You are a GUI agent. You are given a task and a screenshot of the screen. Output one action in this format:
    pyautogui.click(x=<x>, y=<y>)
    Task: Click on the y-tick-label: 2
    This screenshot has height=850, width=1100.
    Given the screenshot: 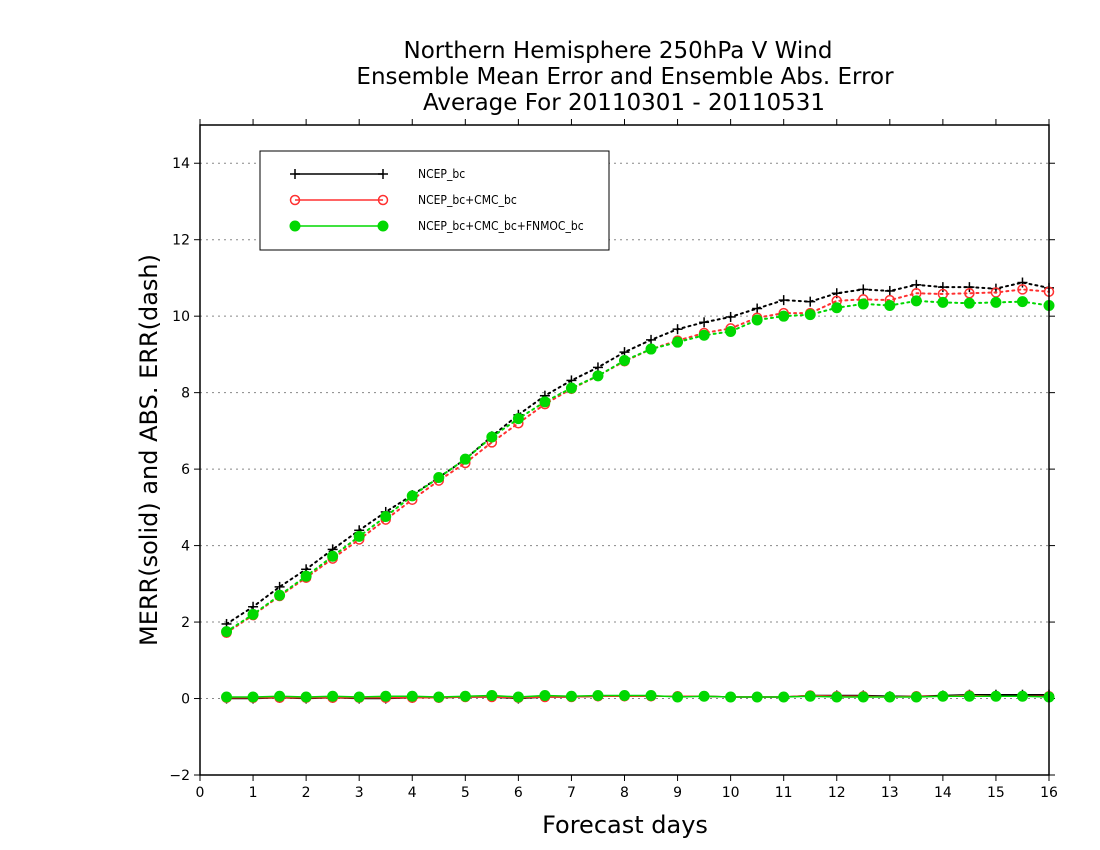 What is the action you would take?
    pyautogui.click(x=185, y=623)
    